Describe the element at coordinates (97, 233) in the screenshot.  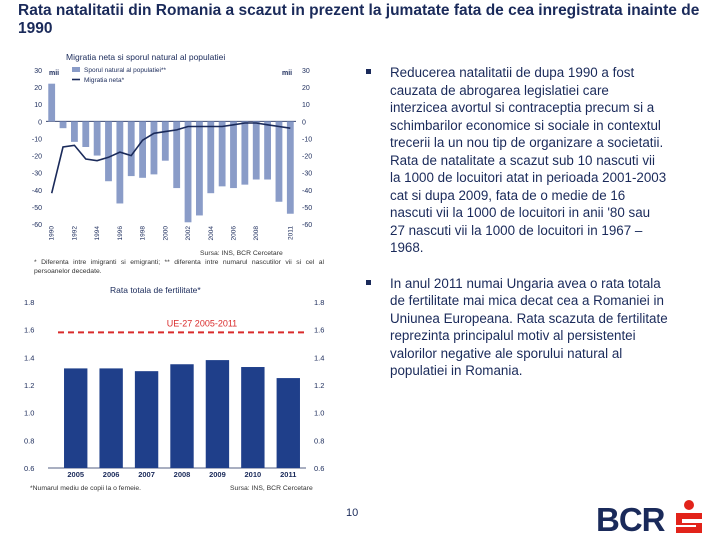
I see `x-tick-label: 1994` at that location.